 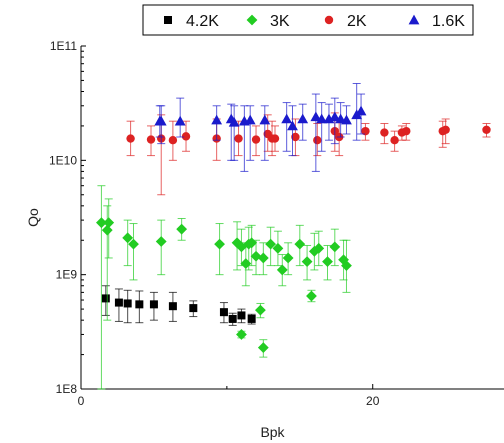 What do you see at coordinates (178, 305) in the screenshot?
I see `series-4-2K` at bounding box center [178, 305].